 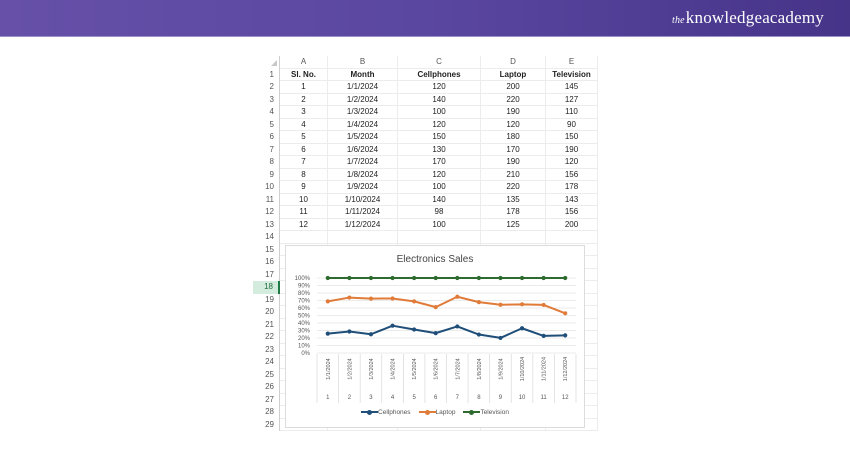 What do you see at coordinates (266, 274) in the screenshot?
I see `row-header-17: 17` at bounding box center [266, 274].